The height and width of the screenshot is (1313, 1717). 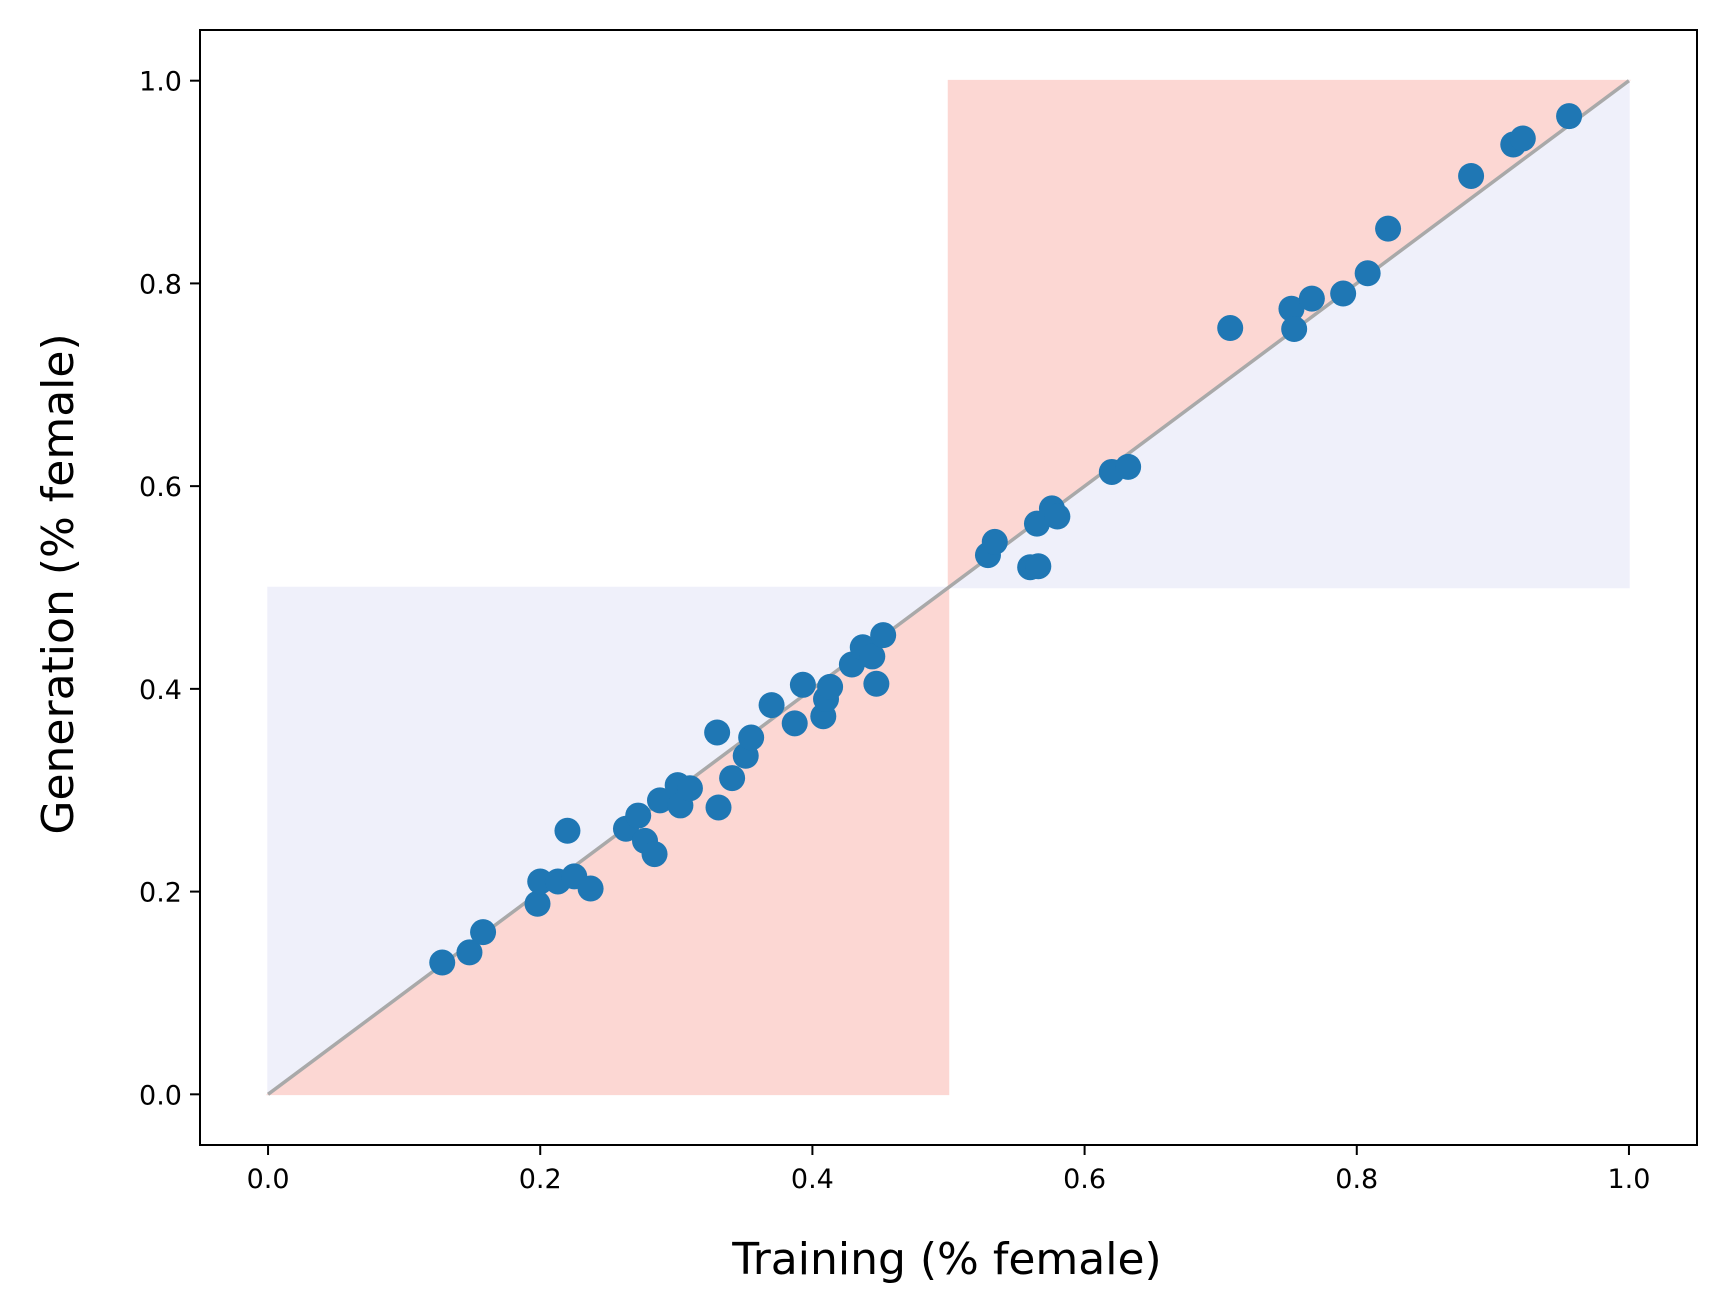 I want to click on y-tick-label: 0.6, so click(x=160, y=487).